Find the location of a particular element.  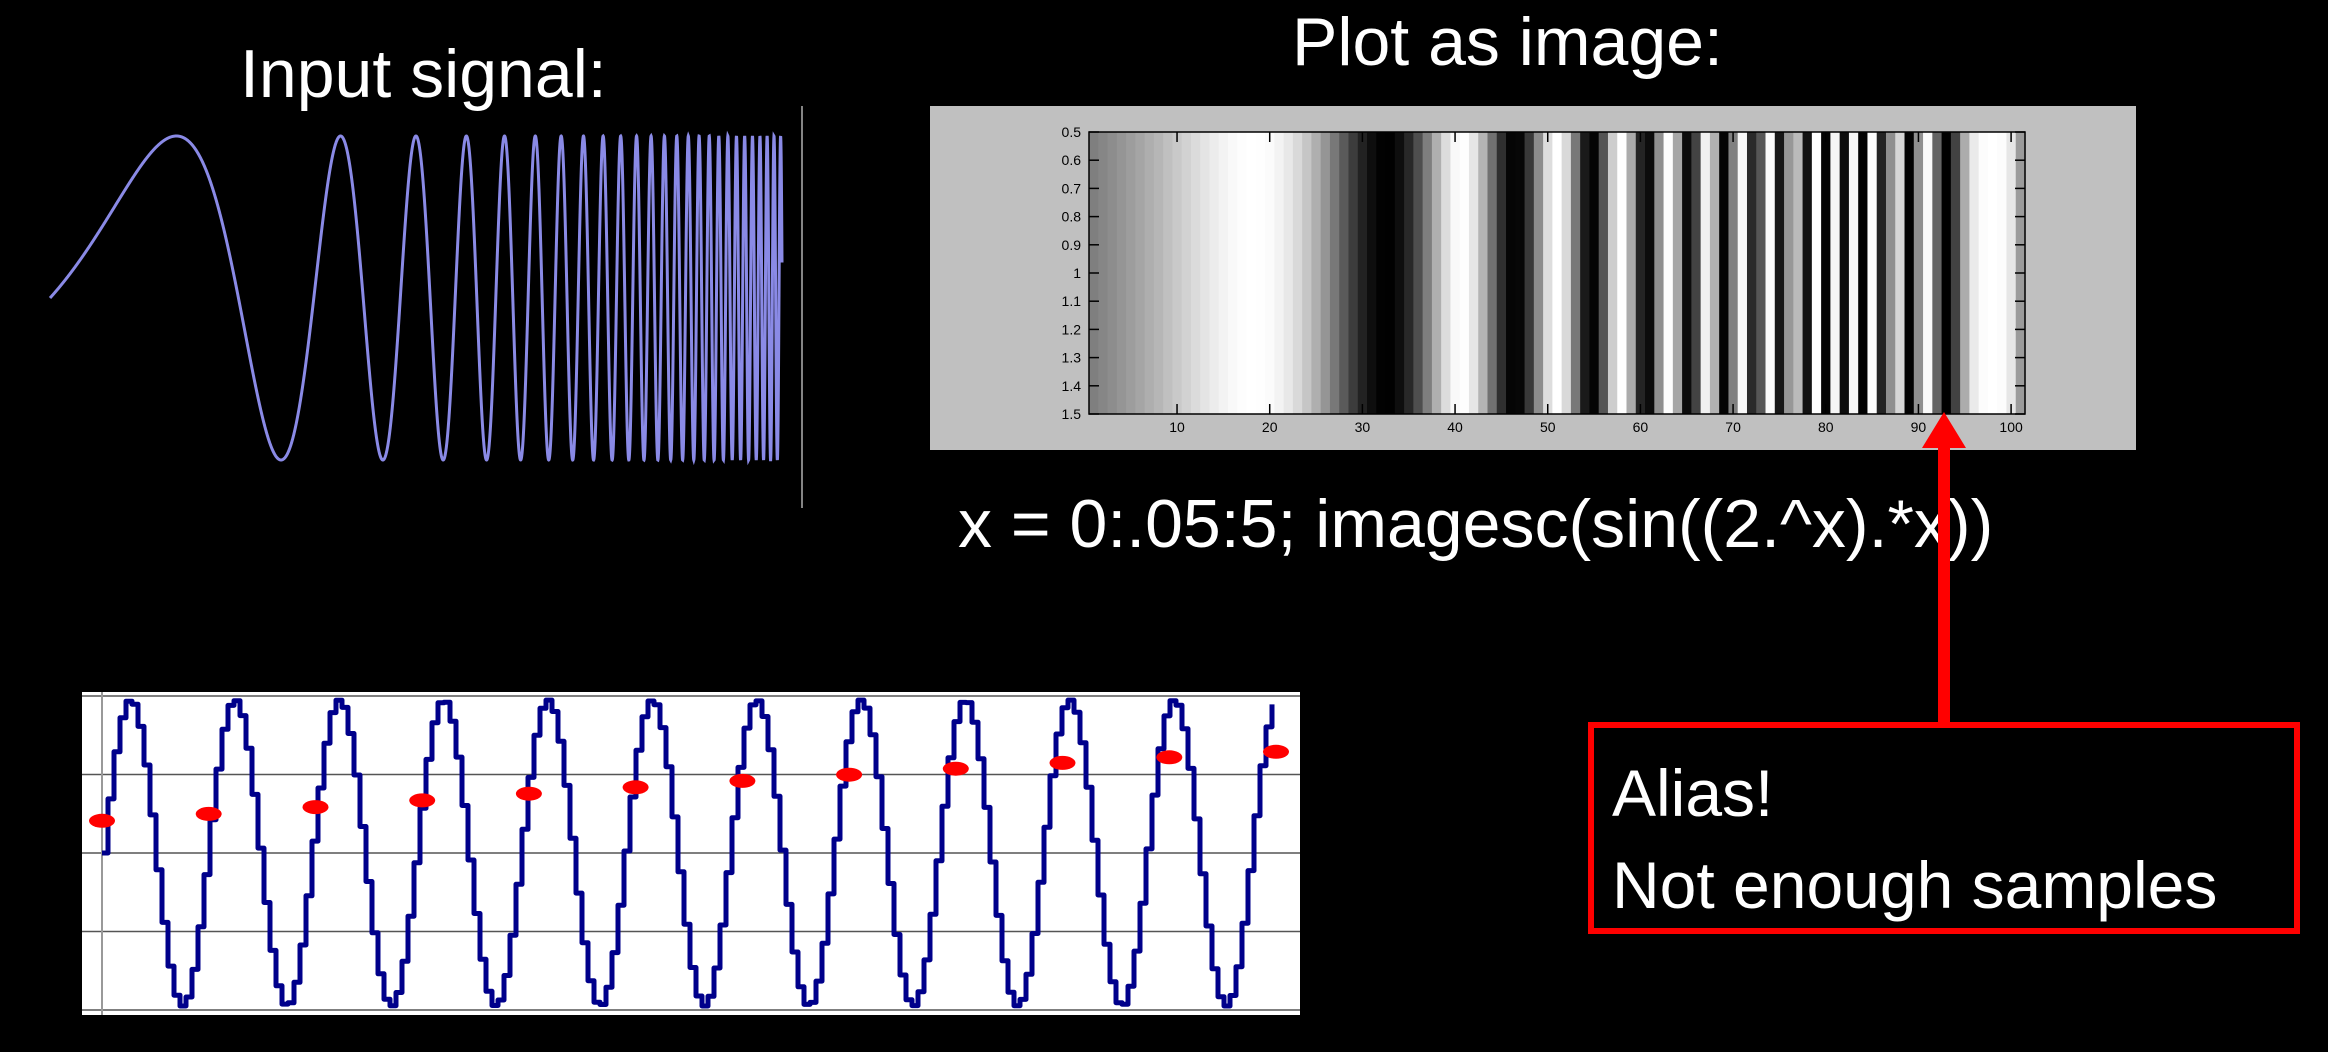

alias-callout-box: Alias! Not enough samples is located at coordinates (1944, 828).